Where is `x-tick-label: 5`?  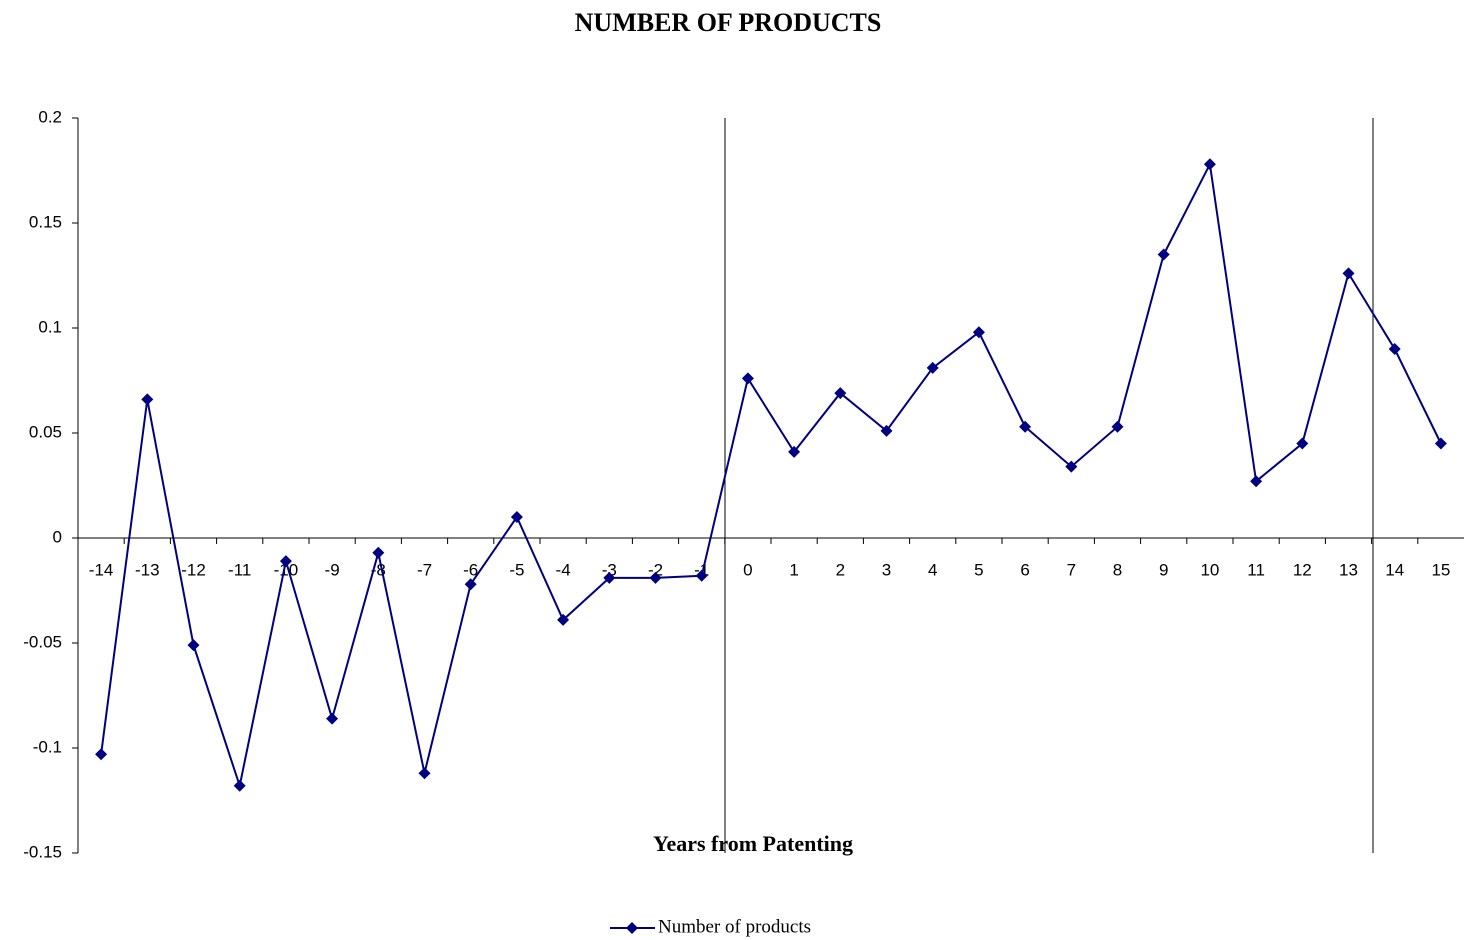 x-tick-label: 5 is located at coordinates (978, 569).